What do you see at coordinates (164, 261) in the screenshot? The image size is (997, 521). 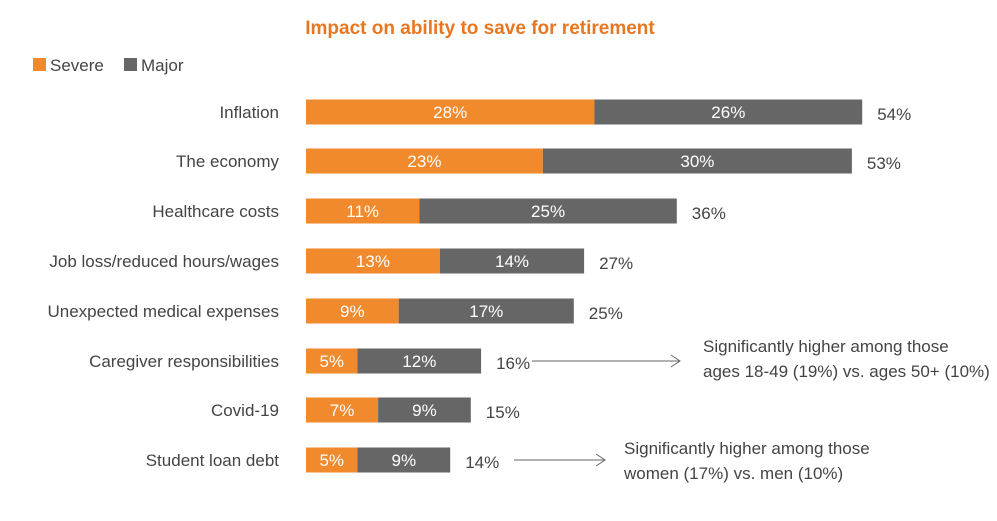 I see `category-label: Job loss/reduced hours/wages` at bounding box center [164, 261].